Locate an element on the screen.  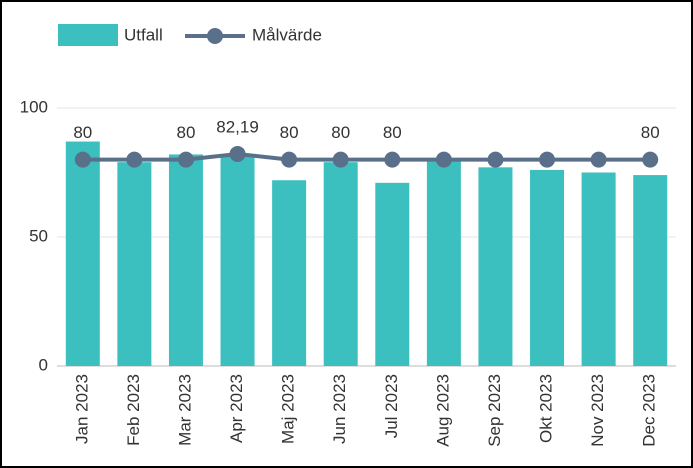
x-tick-label: Dec 2023 is located at coordinates (649, 410).